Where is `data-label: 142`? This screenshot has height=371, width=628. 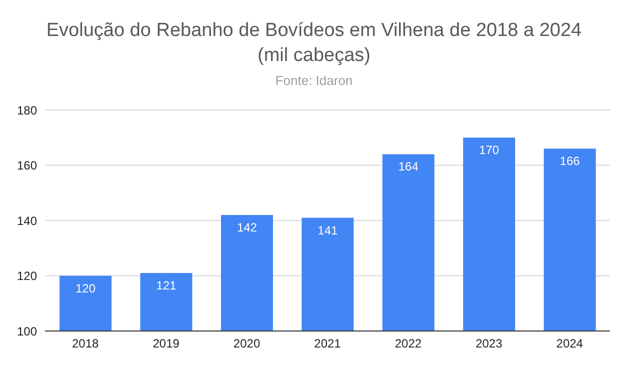
data-label: 142 is located at coordinates (247, 227).